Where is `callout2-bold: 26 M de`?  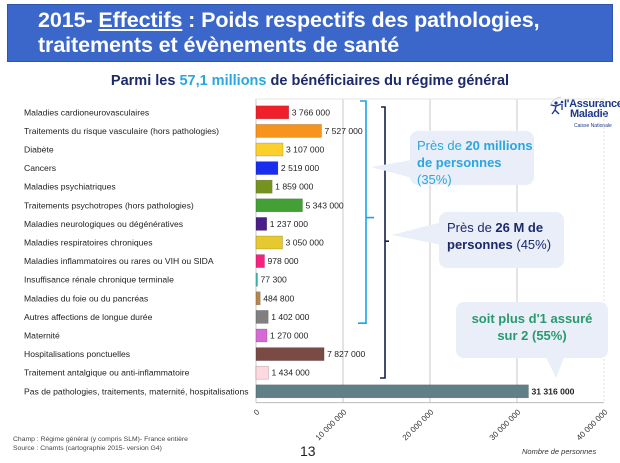 callout2-bold: 26 M de is located at coordinates (519, 227).